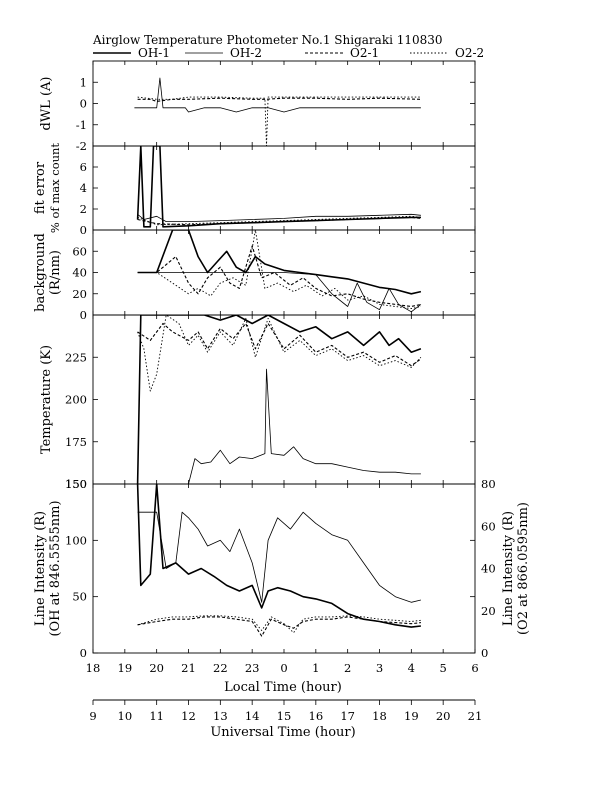  What do you see at coordinates (508, 568) in the screenshot?
I see `y-right-axis-label: Line Intensity (R)` at bounding box center [508, 568].